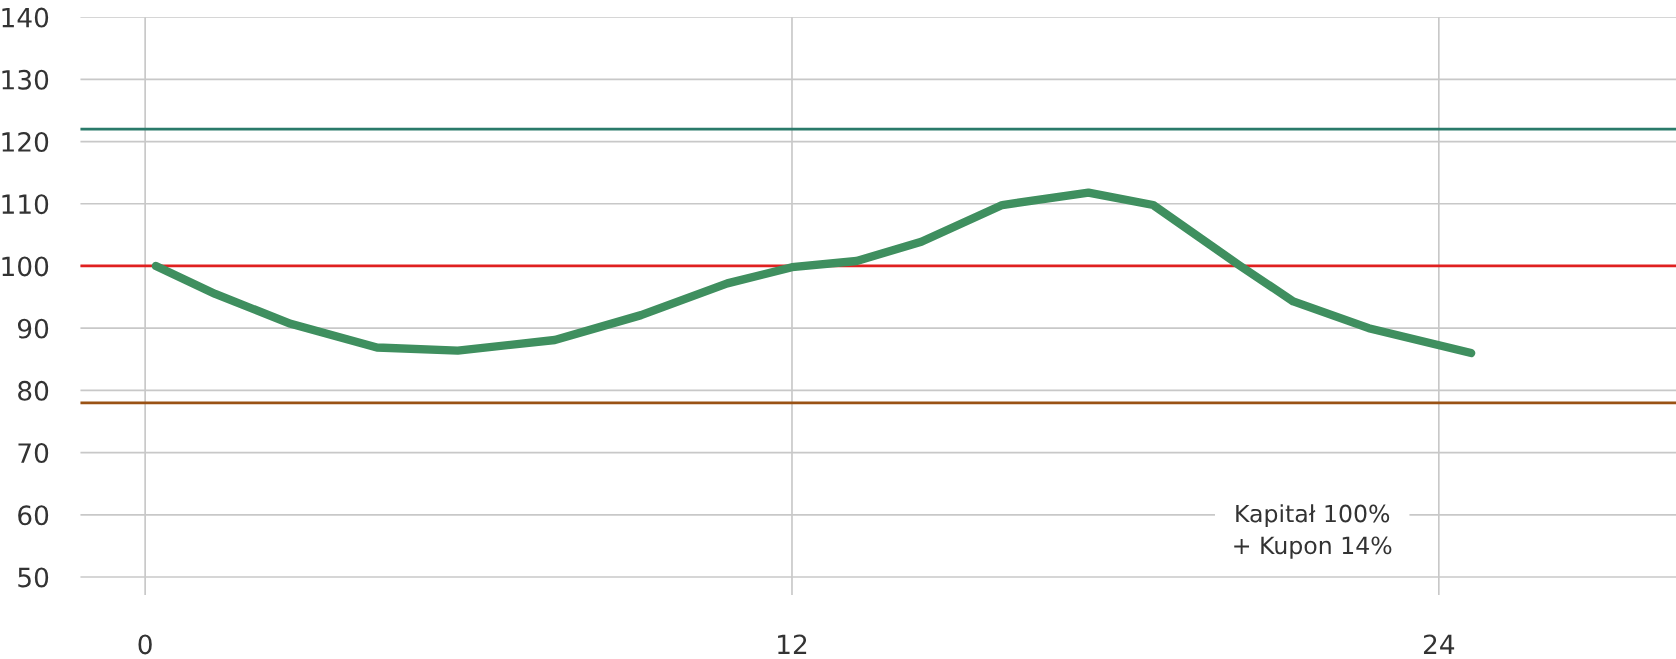 The image size is (1676, 659). Describe the element at coordinates (33, 328) in the screenshot. I see `y-tick-label: 90` at that location.